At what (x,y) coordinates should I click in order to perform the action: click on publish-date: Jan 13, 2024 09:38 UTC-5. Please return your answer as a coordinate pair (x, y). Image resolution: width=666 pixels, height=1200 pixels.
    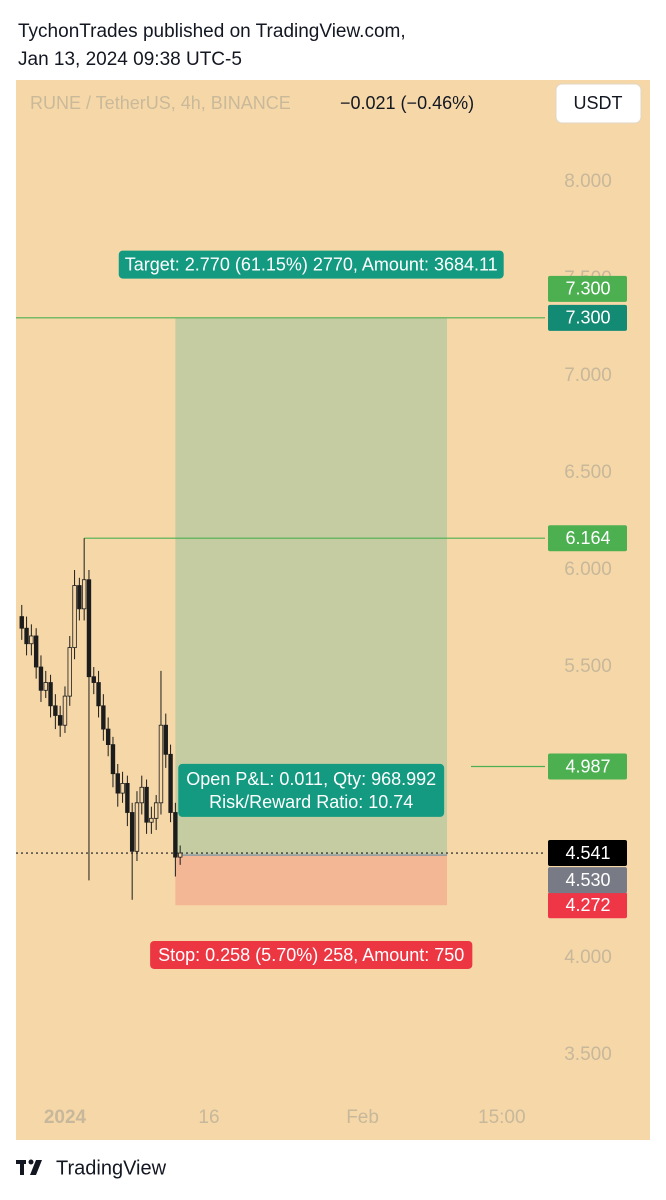
    Looking at the image, I should click on (130, 59).